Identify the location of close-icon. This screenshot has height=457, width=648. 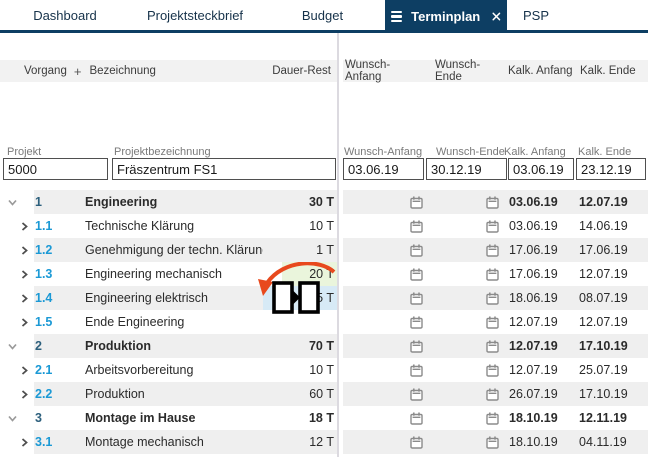
(496, 16).